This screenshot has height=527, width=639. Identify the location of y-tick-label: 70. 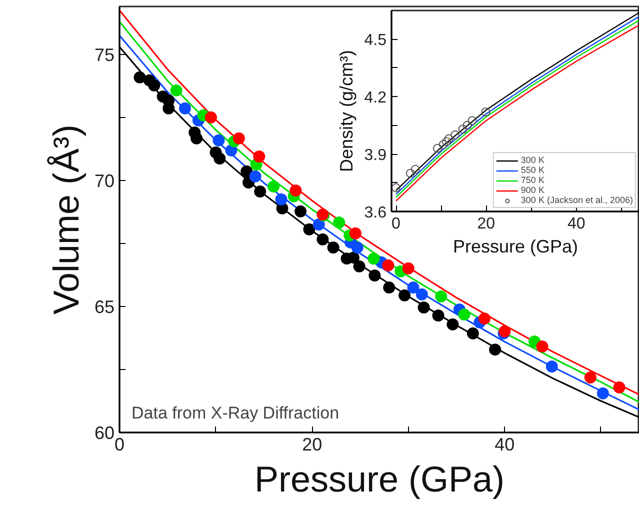
(104, 180).